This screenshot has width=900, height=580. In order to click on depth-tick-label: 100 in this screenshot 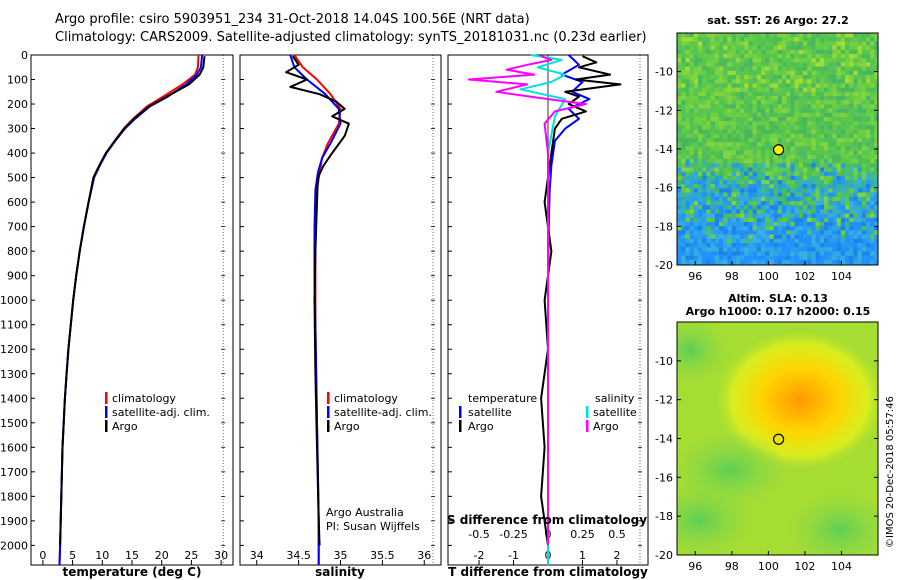, I will do `click(17, 80)`.